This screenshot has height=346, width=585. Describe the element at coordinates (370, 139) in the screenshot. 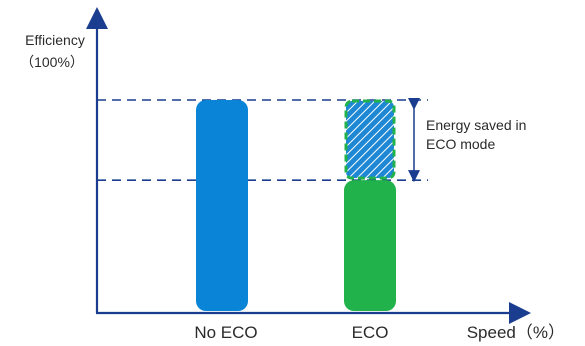

I see `bar-eco-energy-saved` at that location.